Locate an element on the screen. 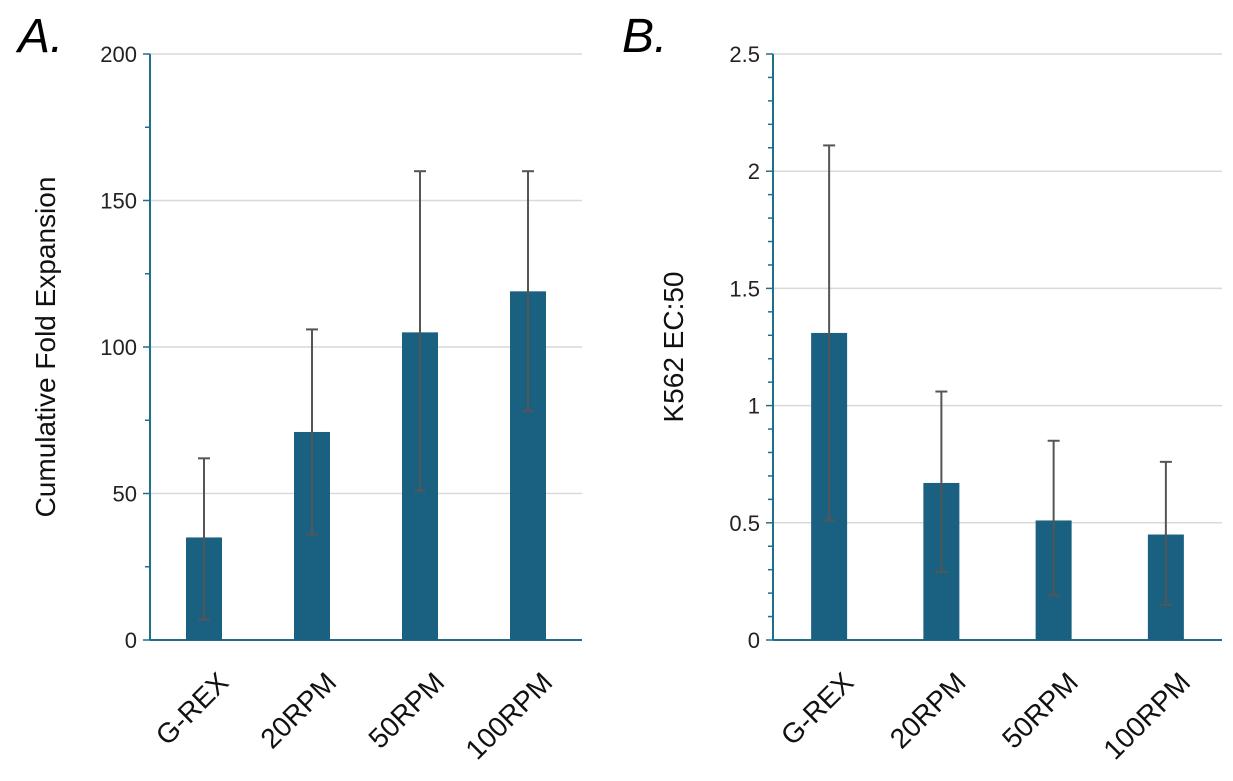 Image resolution: width=1233 pixels, height=781 pixels. y-tick-label: 150 is located at coordinates (118, 201).